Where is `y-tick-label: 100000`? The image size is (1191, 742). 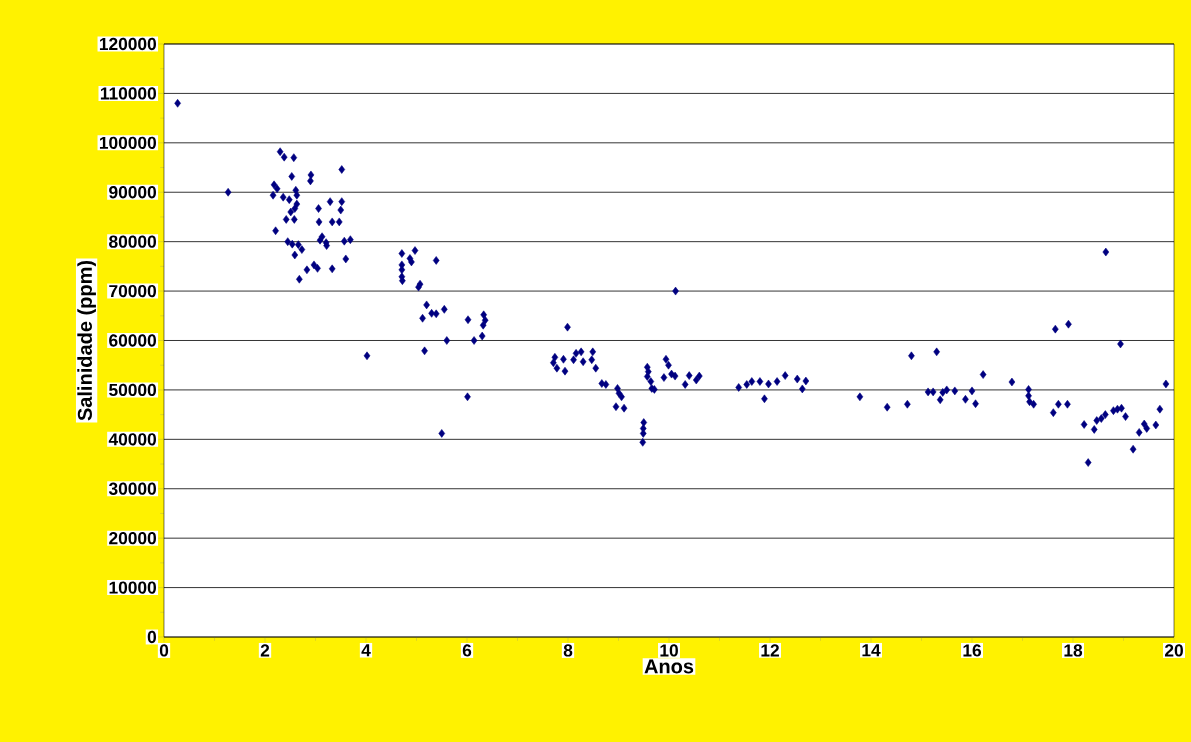 y-tick-label: 100000 is located at coordinates (127, 142).